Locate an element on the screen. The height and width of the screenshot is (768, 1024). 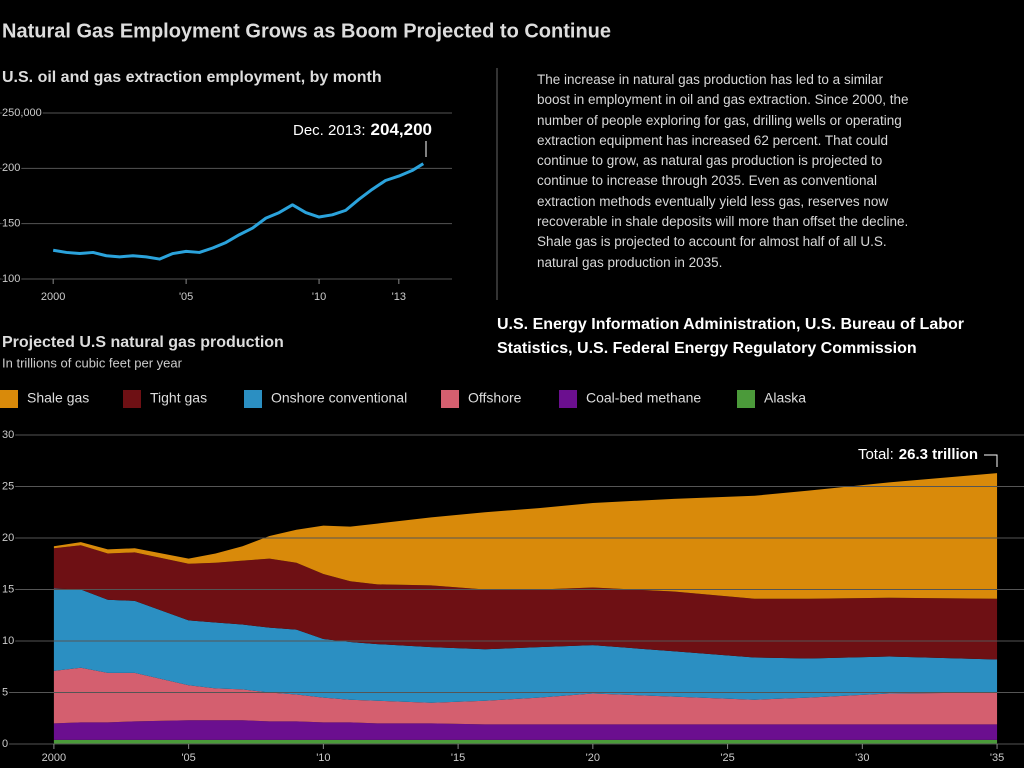
y-tick-label: 0 is located at coordinates (5, 744).